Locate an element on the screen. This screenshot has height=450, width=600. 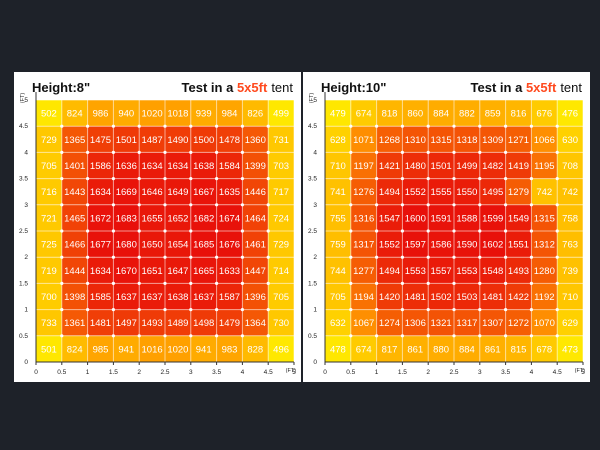
cell-value-label: 676 is located at coordinates (544, 114).